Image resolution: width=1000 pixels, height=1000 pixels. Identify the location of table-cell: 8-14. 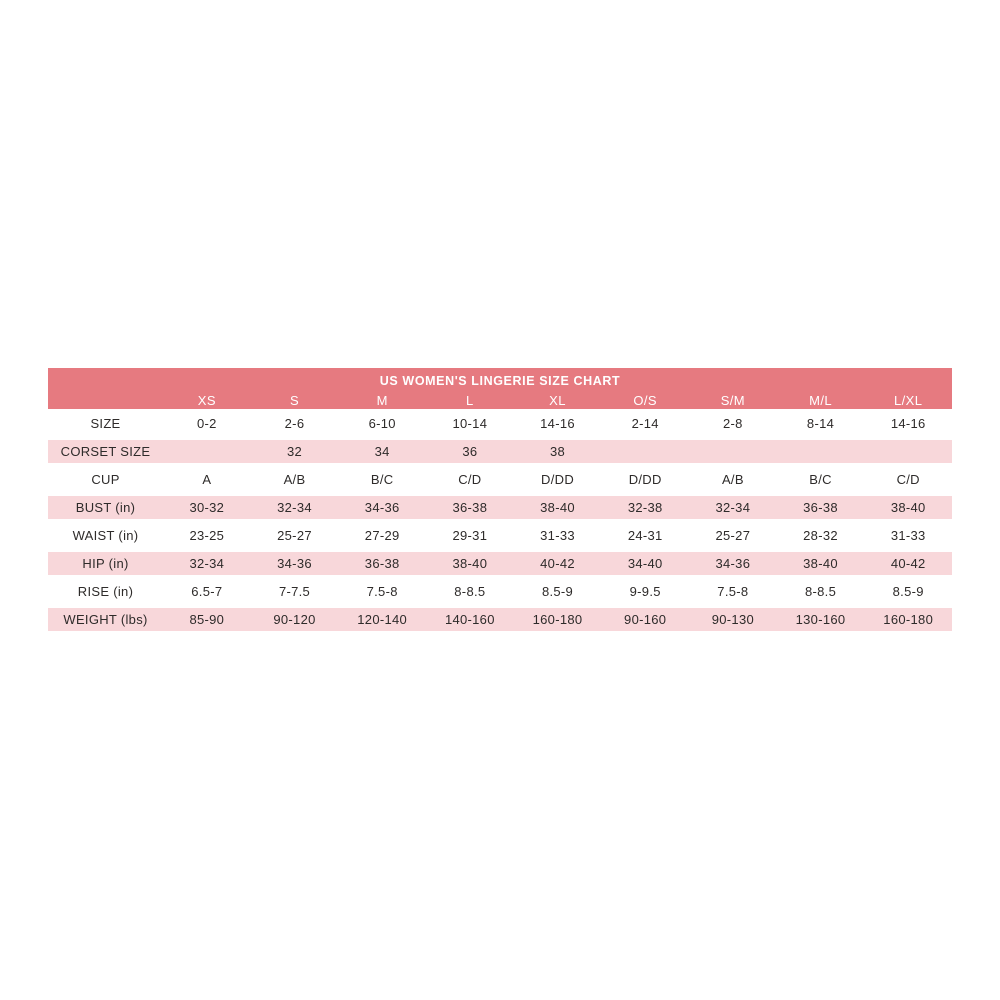
(820, 423).